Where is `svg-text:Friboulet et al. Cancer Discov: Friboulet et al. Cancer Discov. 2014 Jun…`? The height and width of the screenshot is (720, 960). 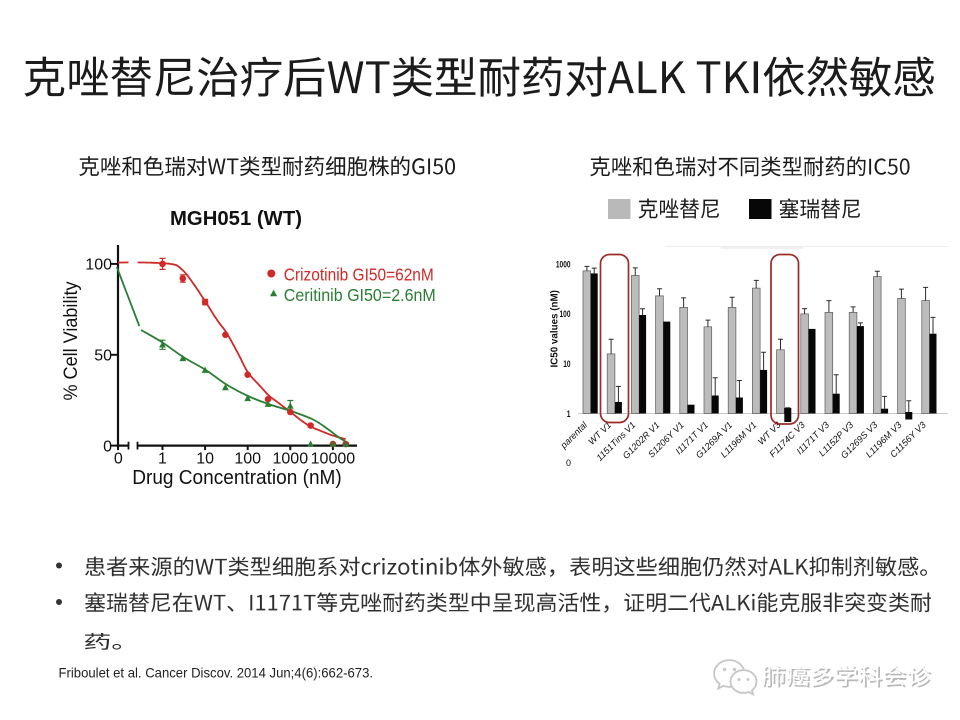 svg-text:Friboulet et al. Cancer Discov: Friboulet et al. Cancer Discov. 2014 Jun… is located at coordinates (216, 673).